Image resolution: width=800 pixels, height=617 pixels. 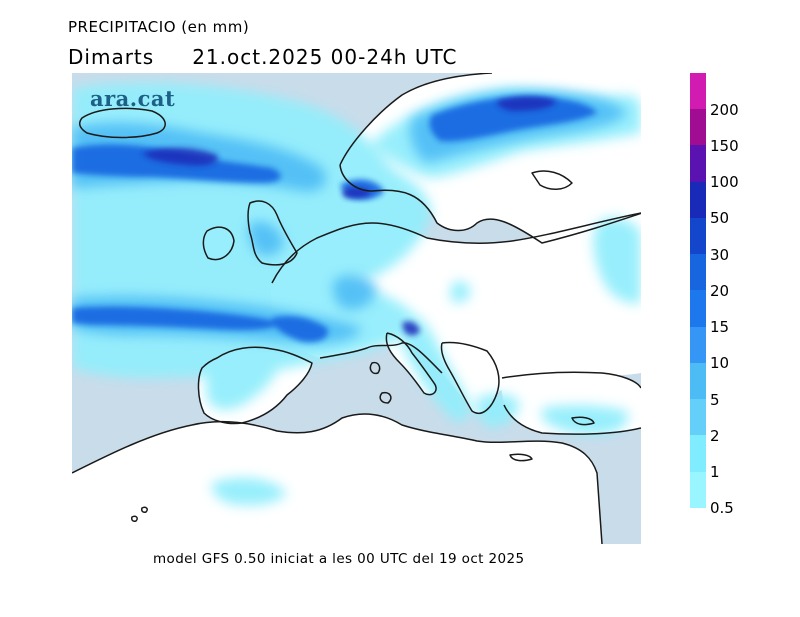 What do you see at coordinates (325, 57) in the screenshot?
I see `date-range-label: 21.oct.2025 00-24h UTC` at bounding box center [325, 57].